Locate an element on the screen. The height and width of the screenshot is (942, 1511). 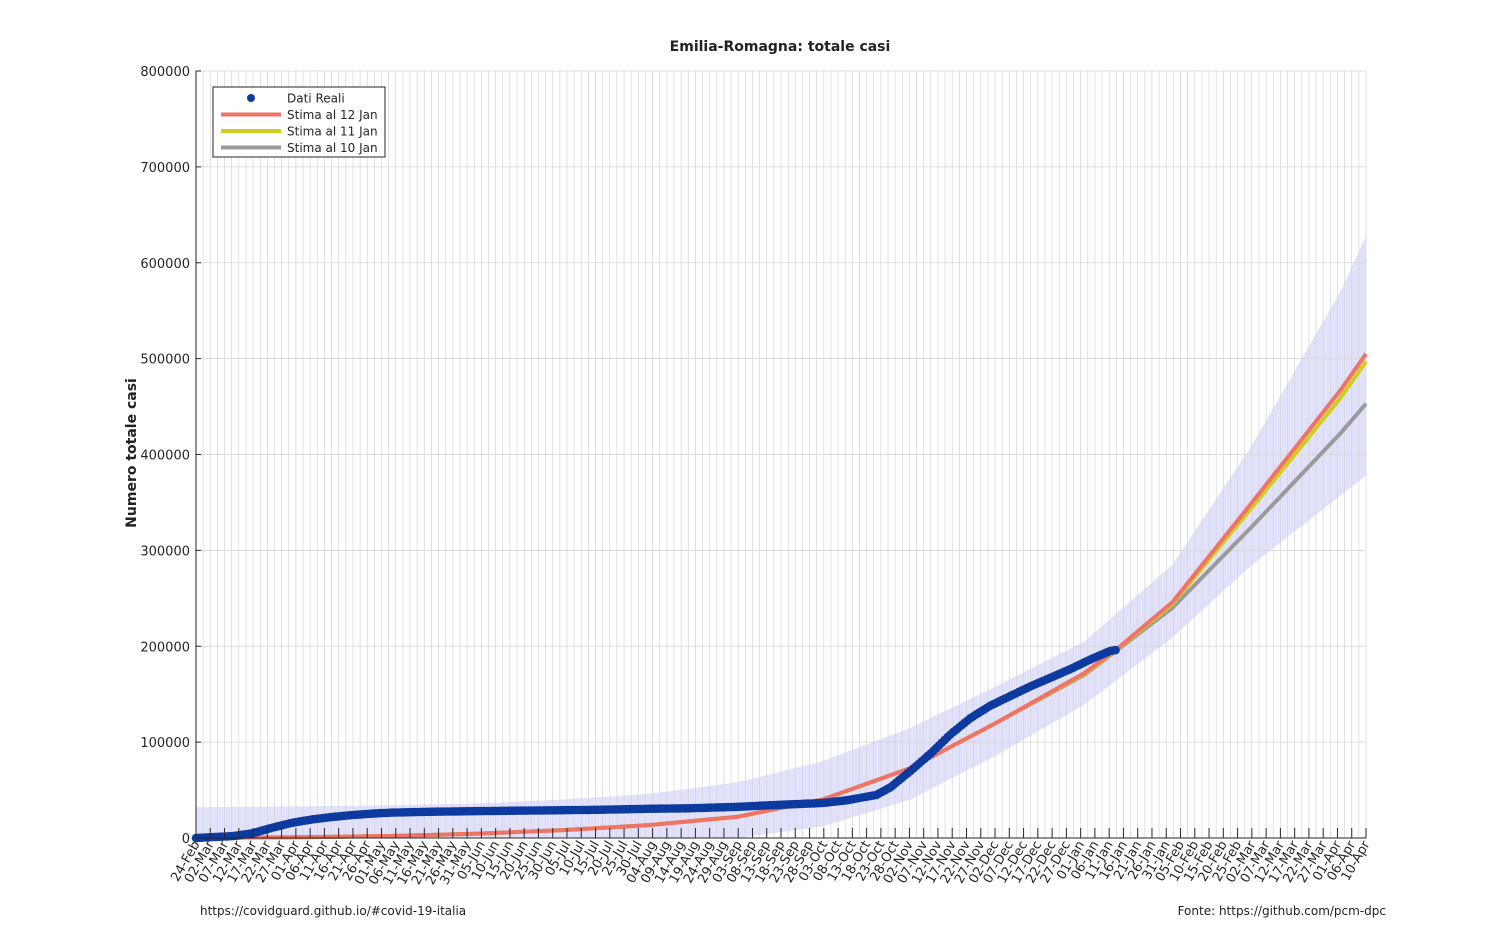
legend-label: Stima al 11 Jan is located at coordinates (332, 132).